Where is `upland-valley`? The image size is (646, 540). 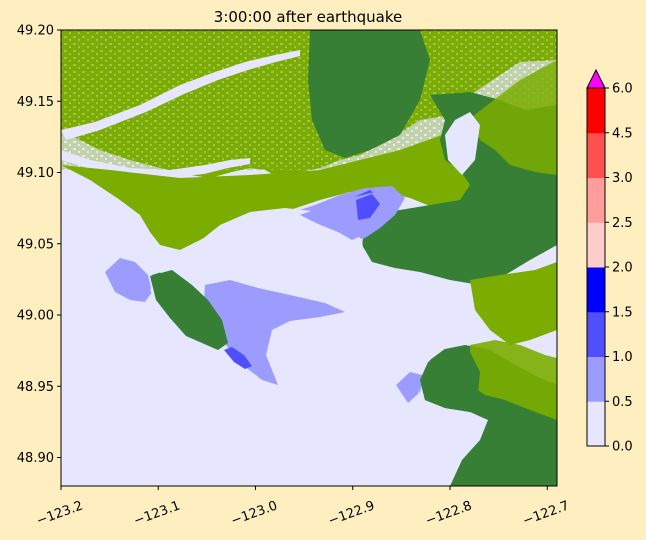 upland-valley is located at coordinates (462, 143).